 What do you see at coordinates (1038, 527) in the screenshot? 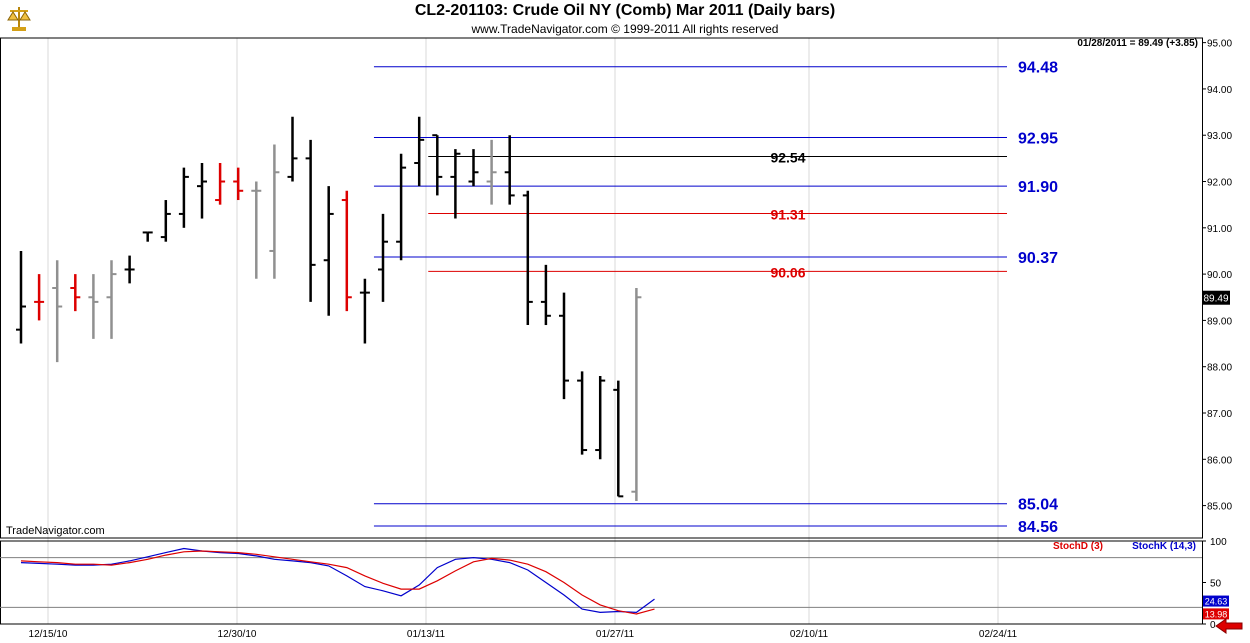
I see `level-label: 84.56` at bounding box center [1038, 527].